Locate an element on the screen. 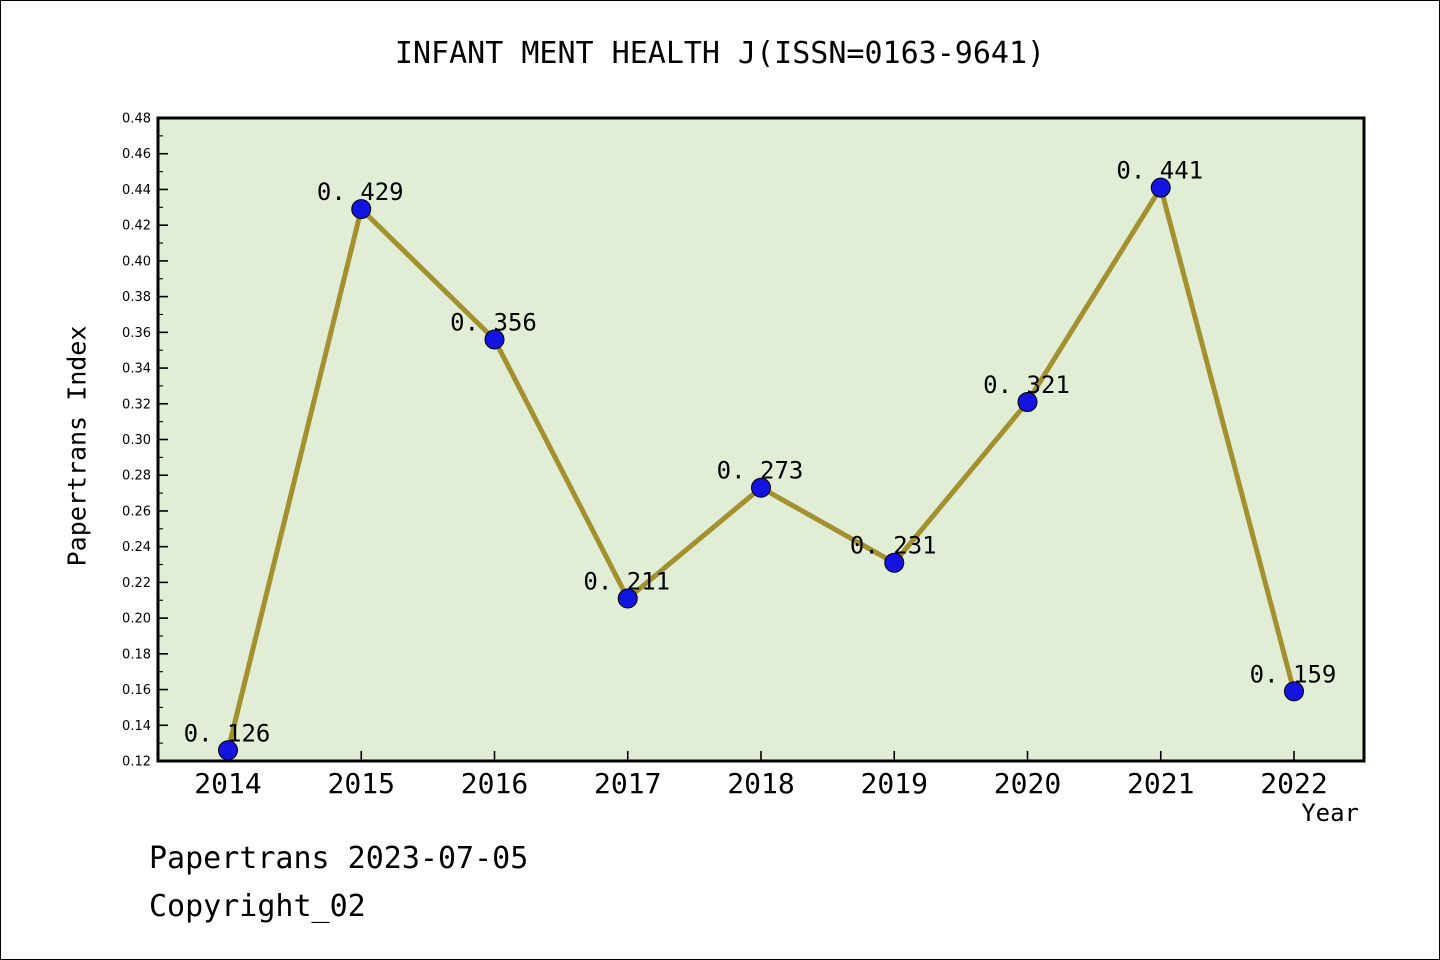  y-tick-label: 0.42 is located at coordinates (136, 226).